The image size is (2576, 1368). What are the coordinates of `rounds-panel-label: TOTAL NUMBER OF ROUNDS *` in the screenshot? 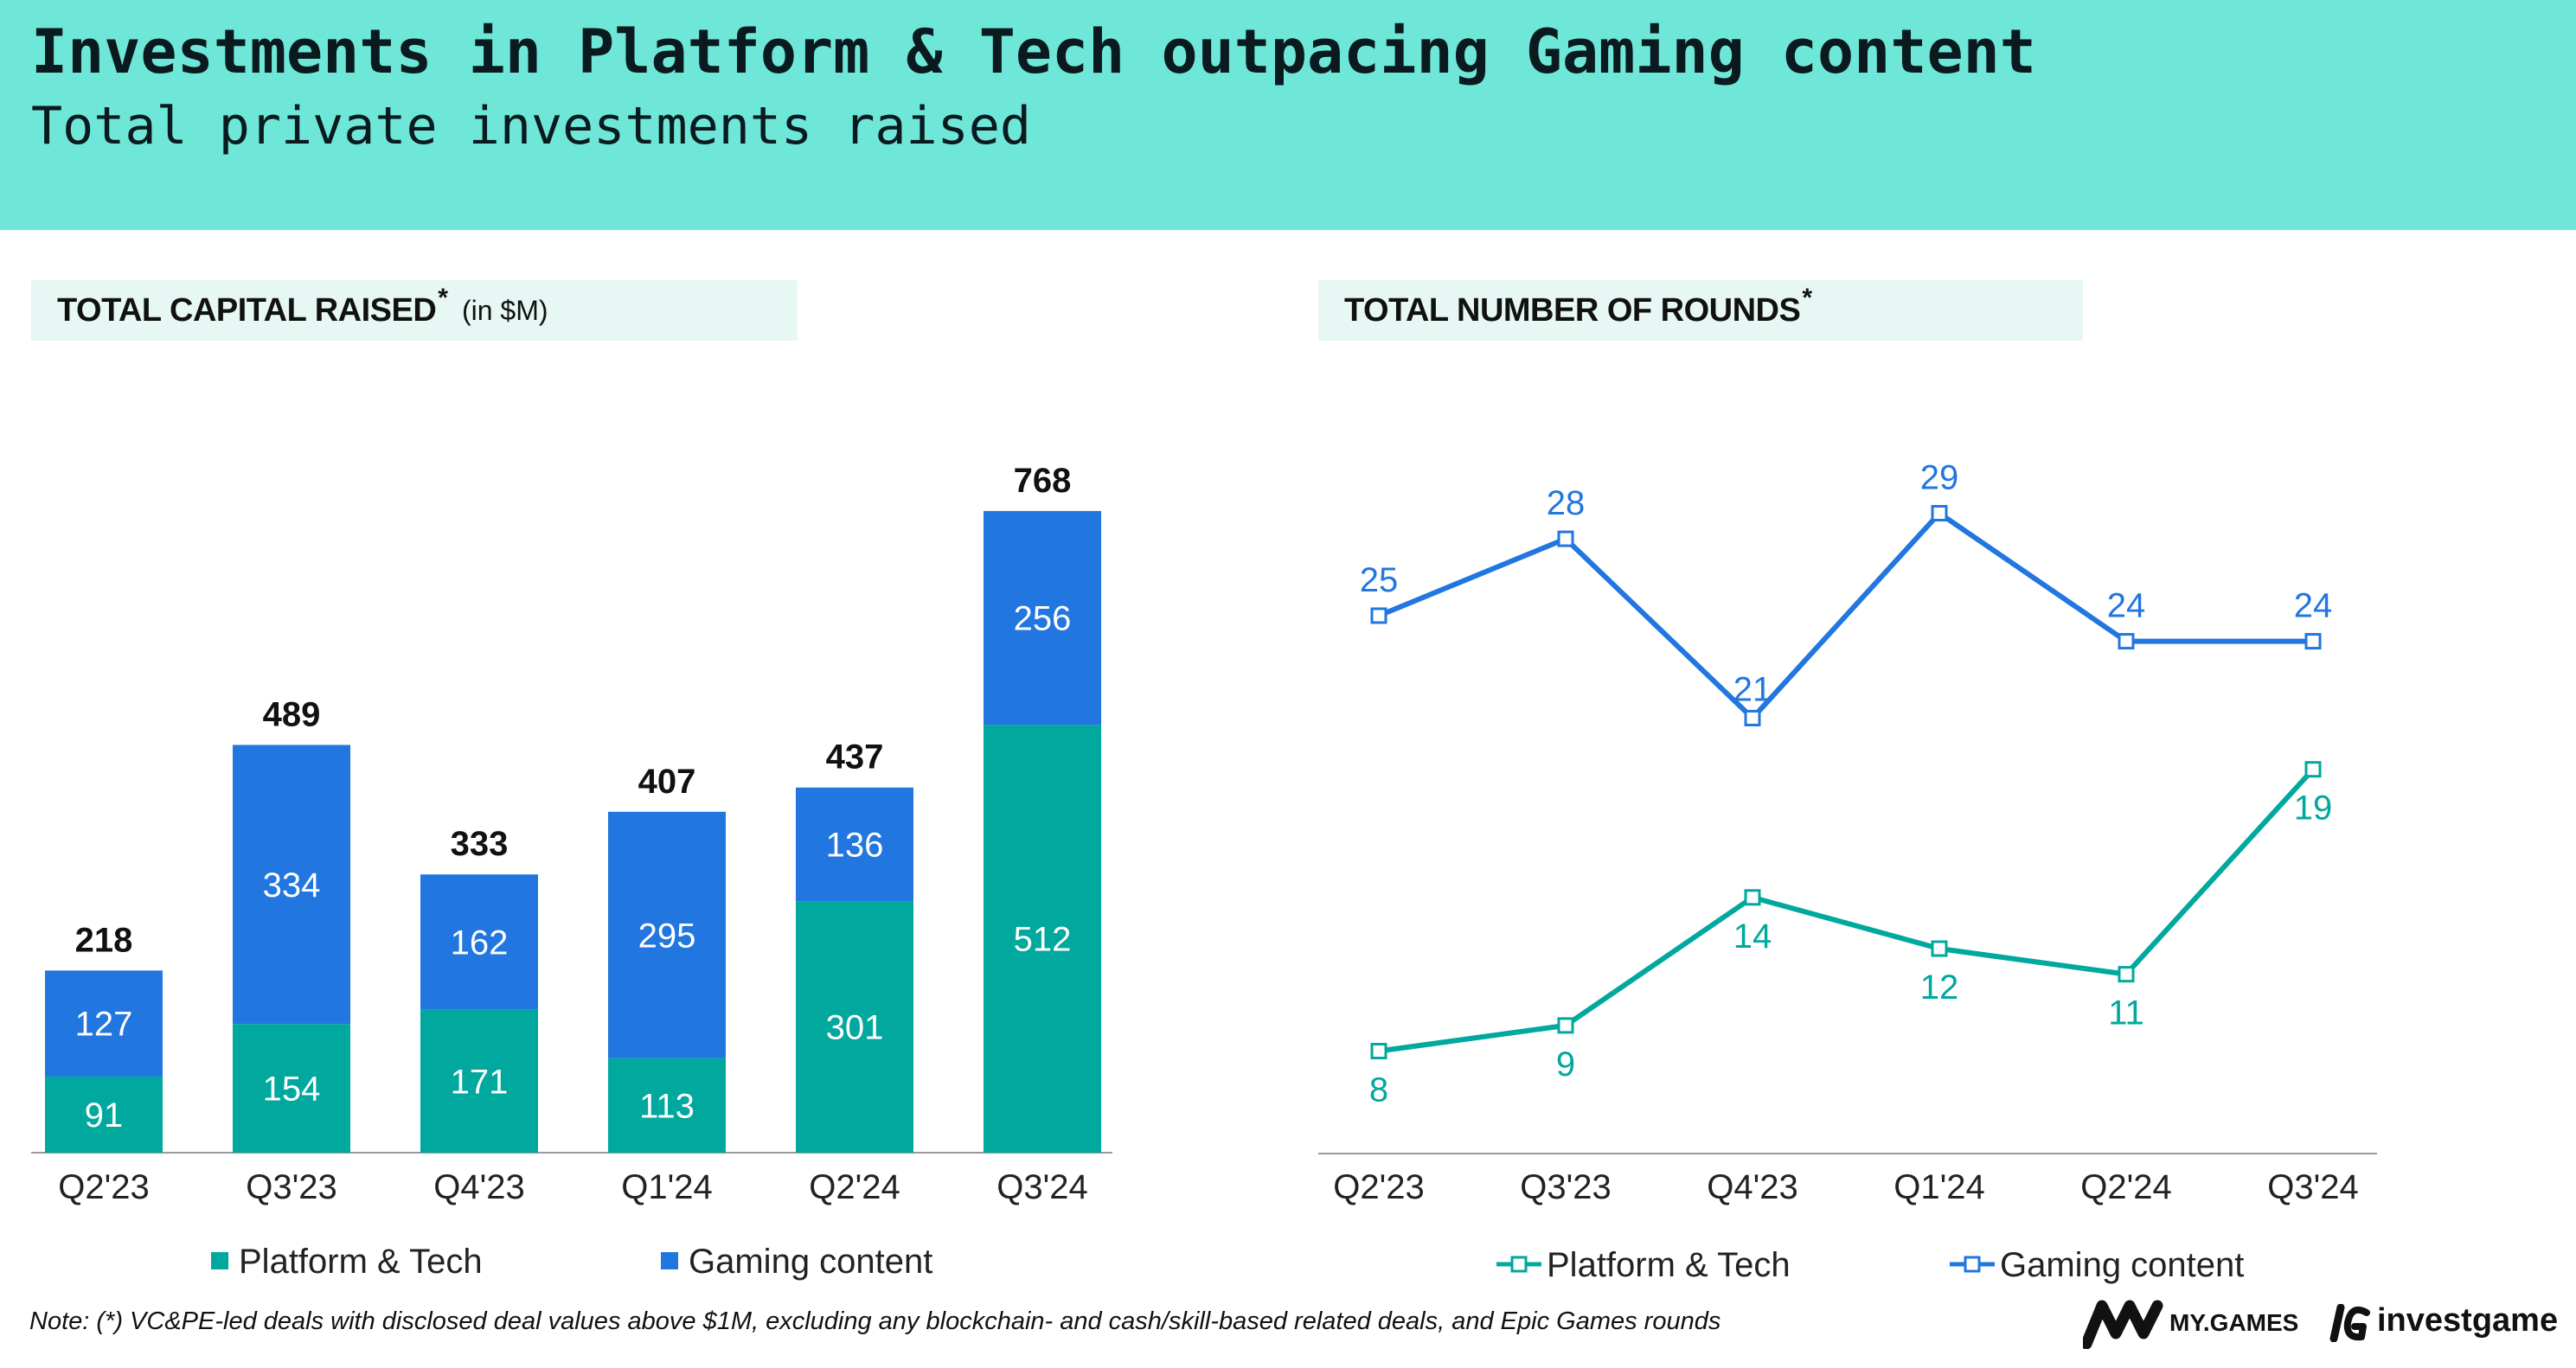 It's located at (1700, 311).